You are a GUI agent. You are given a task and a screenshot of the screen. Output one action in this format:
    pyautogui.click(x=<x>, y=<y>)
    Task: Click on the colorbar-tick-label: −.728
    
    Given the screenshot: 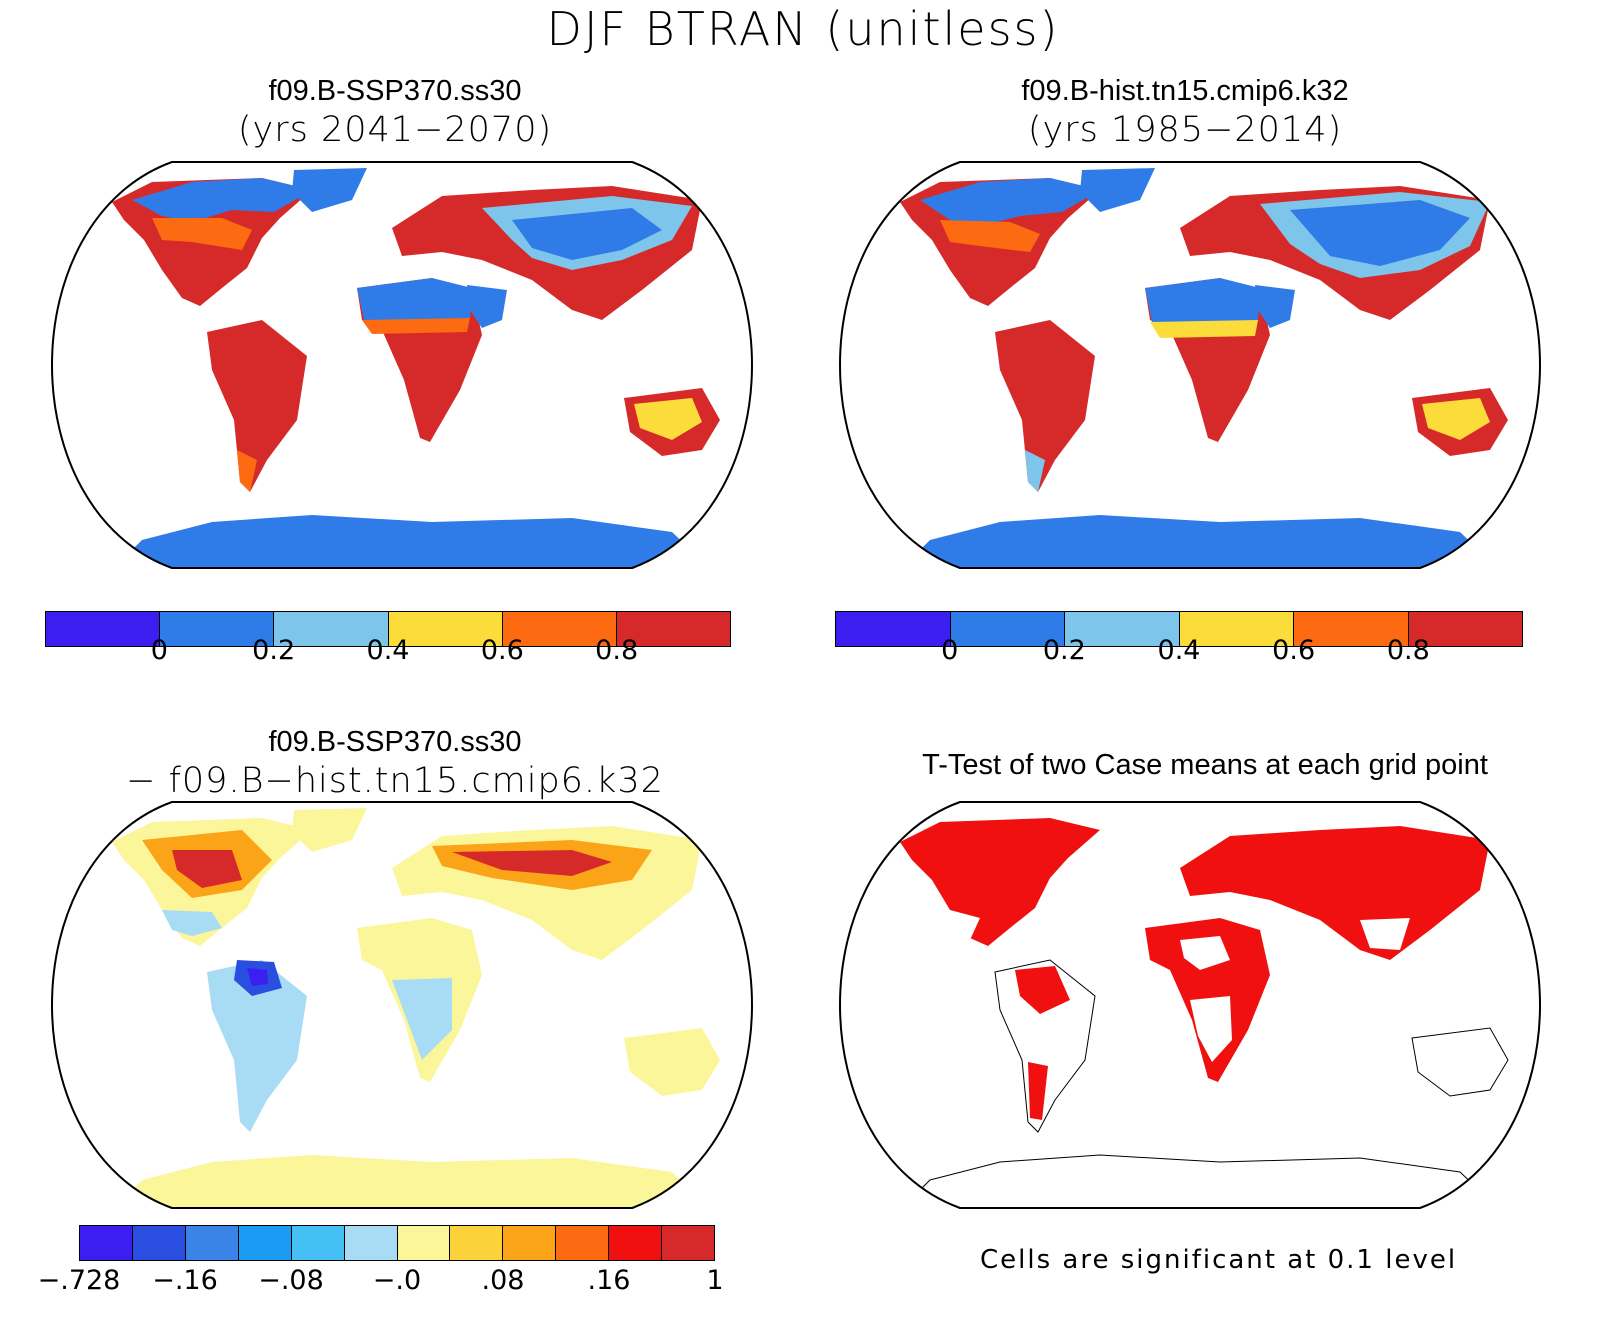 What is the action you would take?
    pyautogui.click(x=79, y=1280)
    